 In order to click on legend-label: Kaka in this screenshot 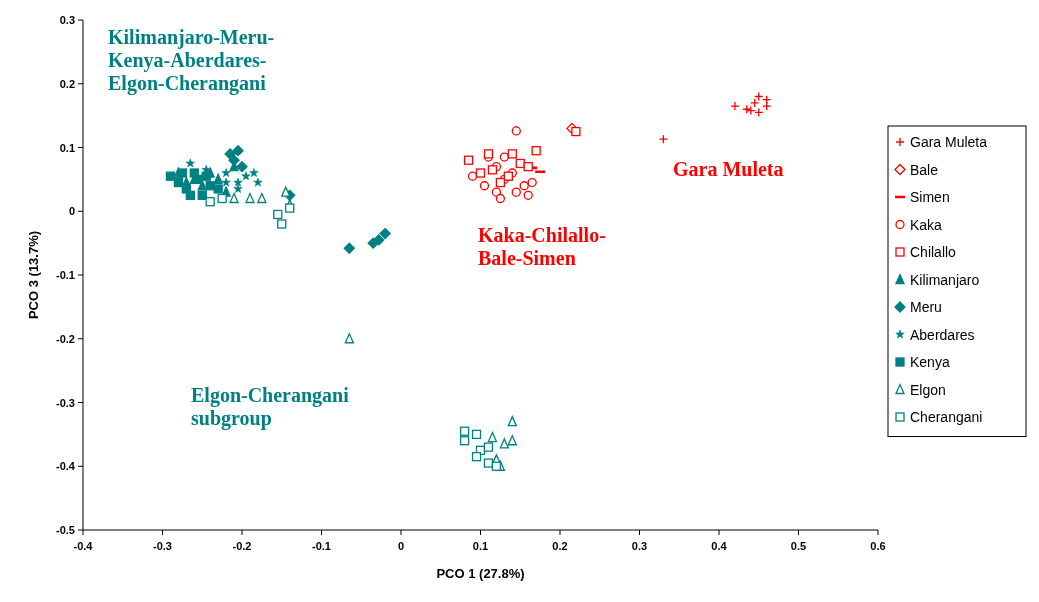, I will do `click(926, 224)`.